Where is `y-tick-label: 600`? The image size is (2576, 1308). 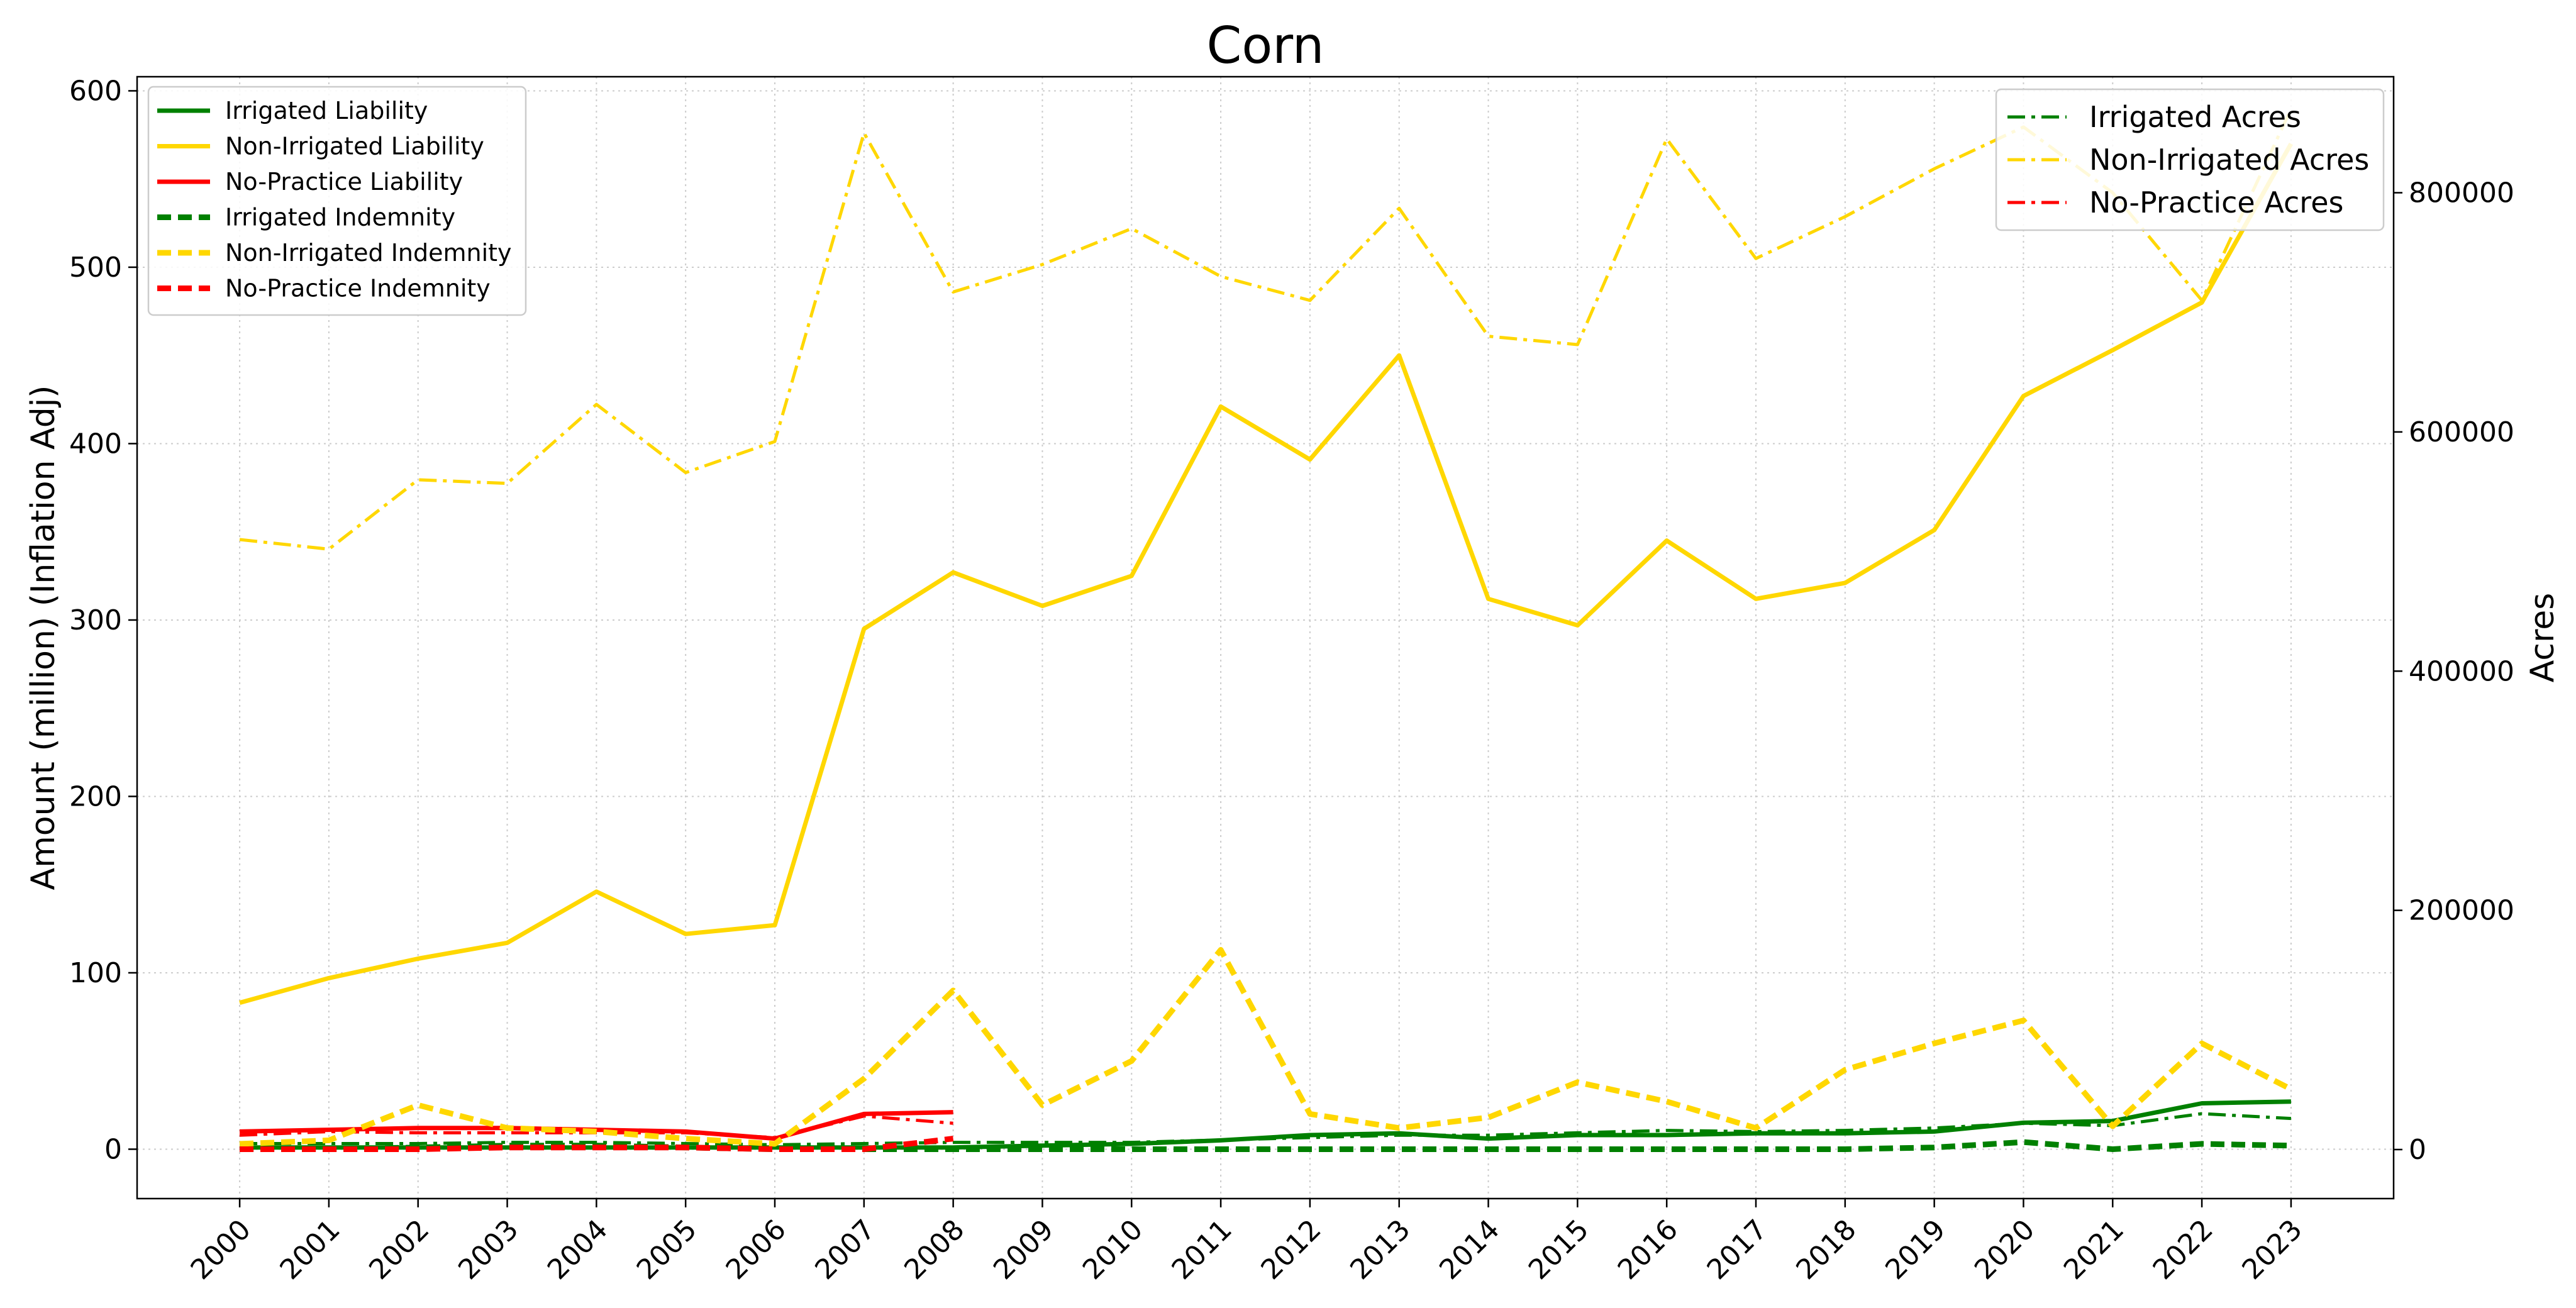 y-tick-label: 600 is located at coordinates (95, 91).